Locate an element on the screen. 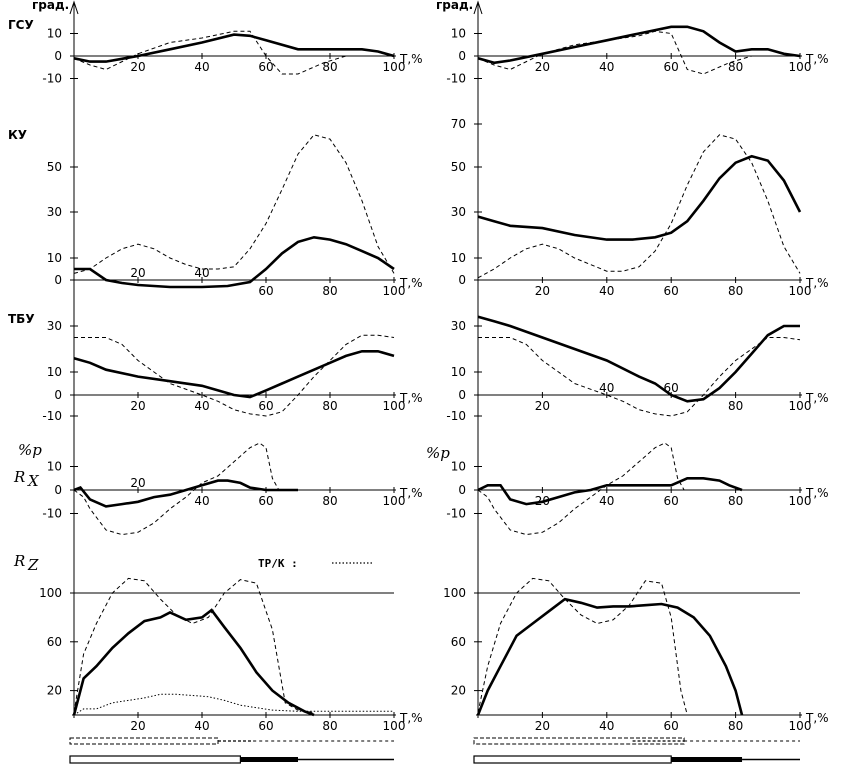 The image size is (855, 779). panel-label-rx-index: X is located at coordinates (33, 481).